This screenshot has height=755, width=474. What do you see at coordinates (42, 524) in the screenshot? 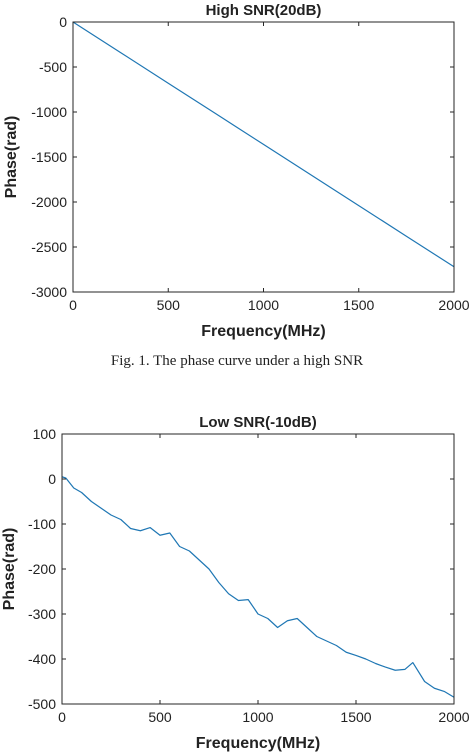
I see `y-tick-label: -100` at bounding box center [42, 524].